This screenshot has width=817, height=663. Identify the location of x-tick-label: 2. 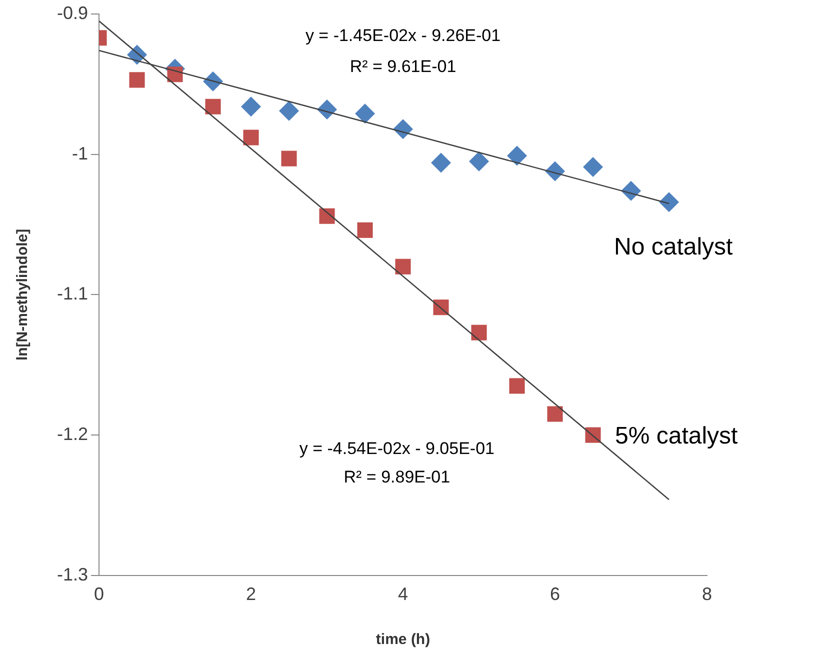
(251, 594).